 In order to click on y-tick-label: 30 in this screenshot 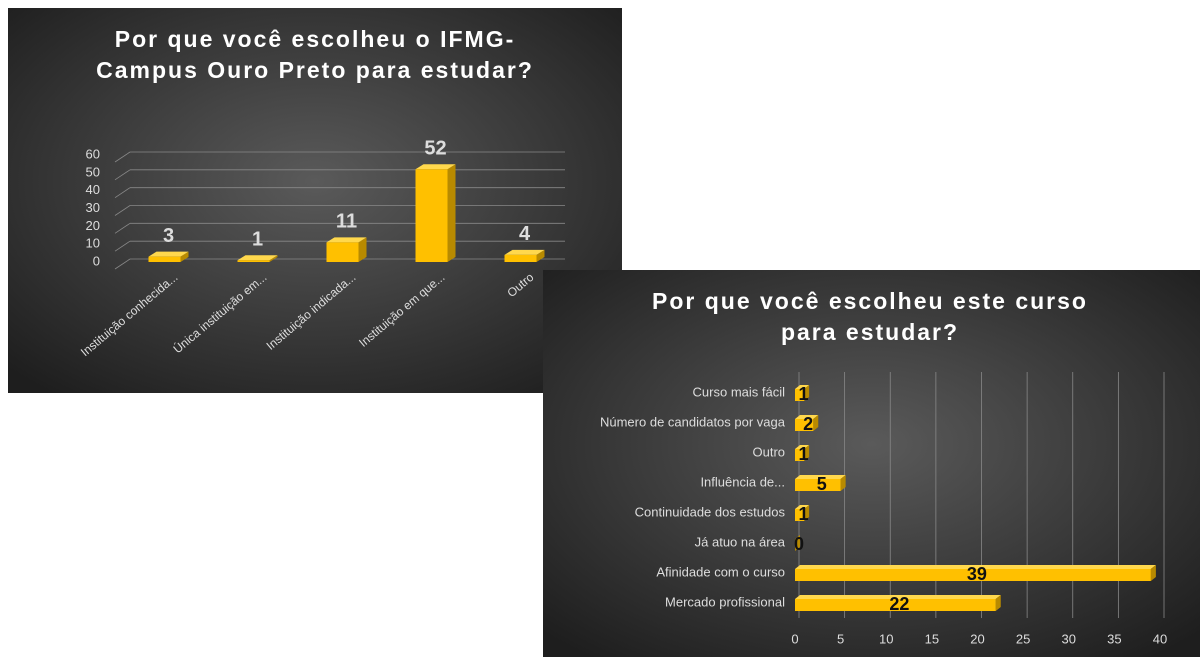, I will do `click(93, 207)`.